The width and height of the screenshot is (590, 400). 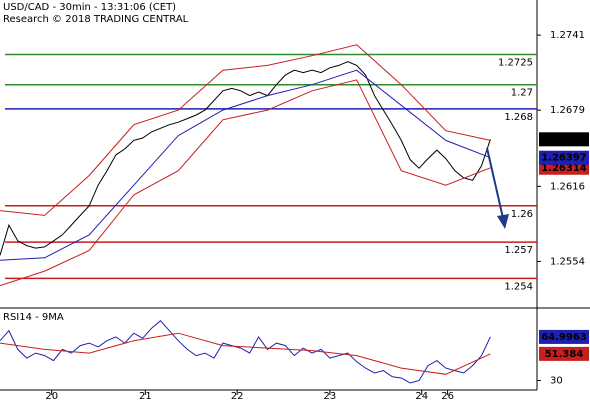 What do you see at coordinates (96, 19) in the screenshot?
I see `chart-subtitle: Research © 2018 TRADING CENTRAL` at bounding box center [96, 19].